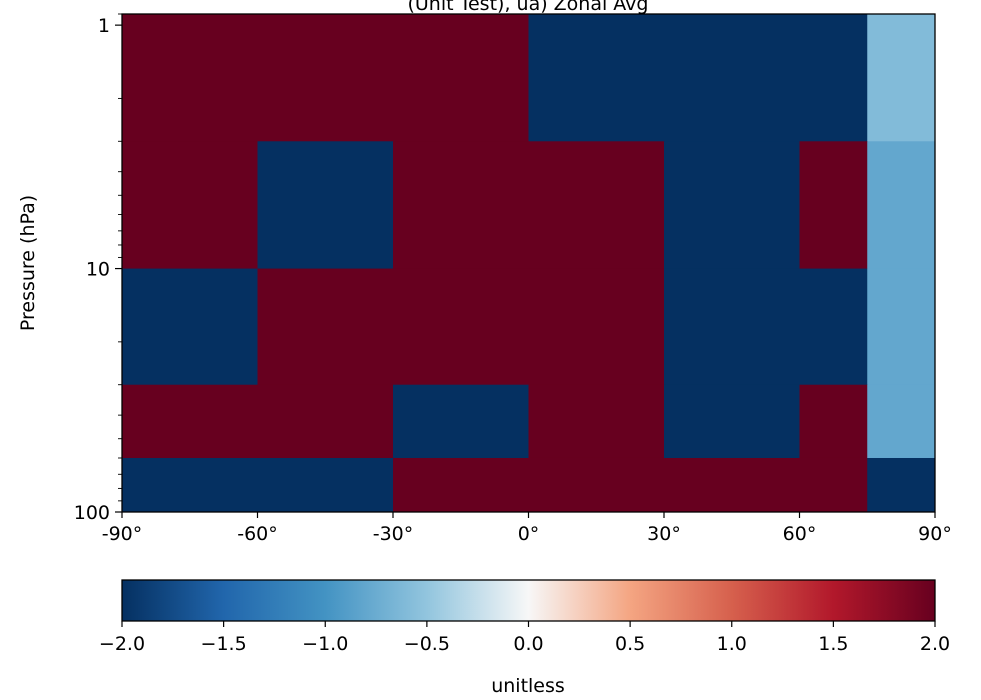  I want to click on y-tick-label: 100, so click(92, 513).